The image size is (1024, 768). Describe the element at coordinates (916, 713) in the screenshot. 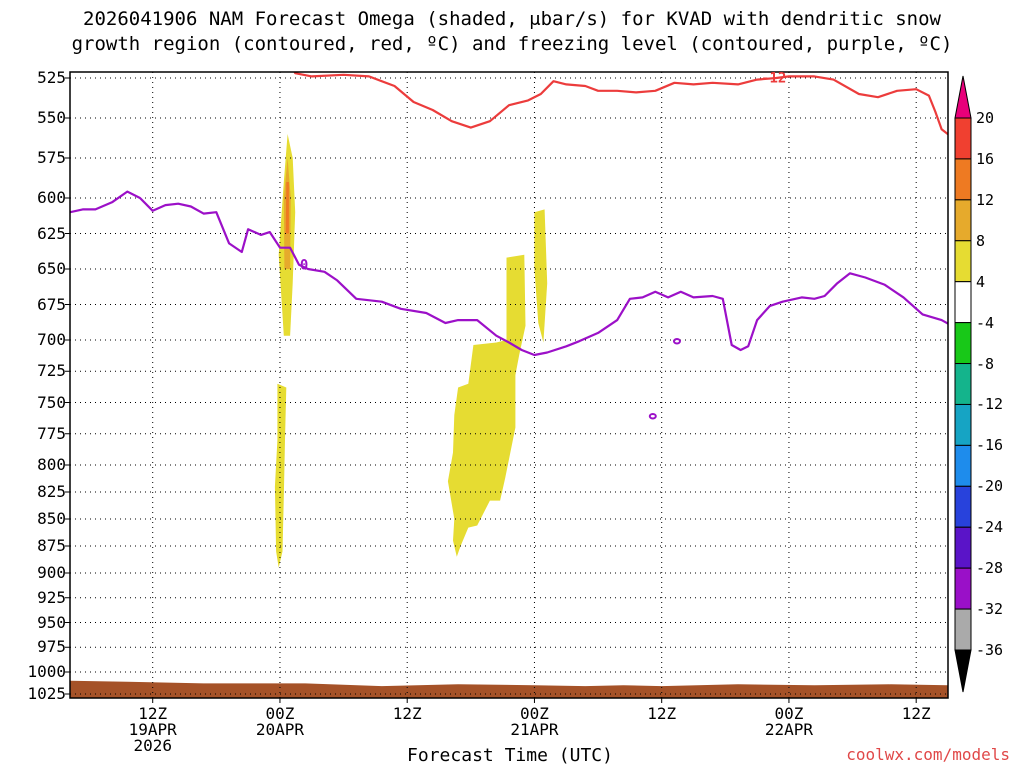

I see `x-tick-label-7-line-1: 12Z` at that location.